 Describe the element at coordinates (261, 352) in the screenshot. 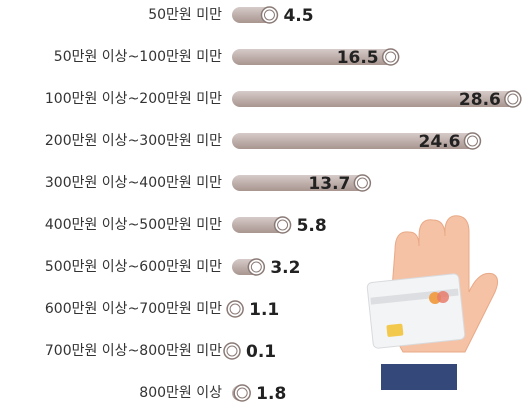

I see `value-label: 0.1` at that location.